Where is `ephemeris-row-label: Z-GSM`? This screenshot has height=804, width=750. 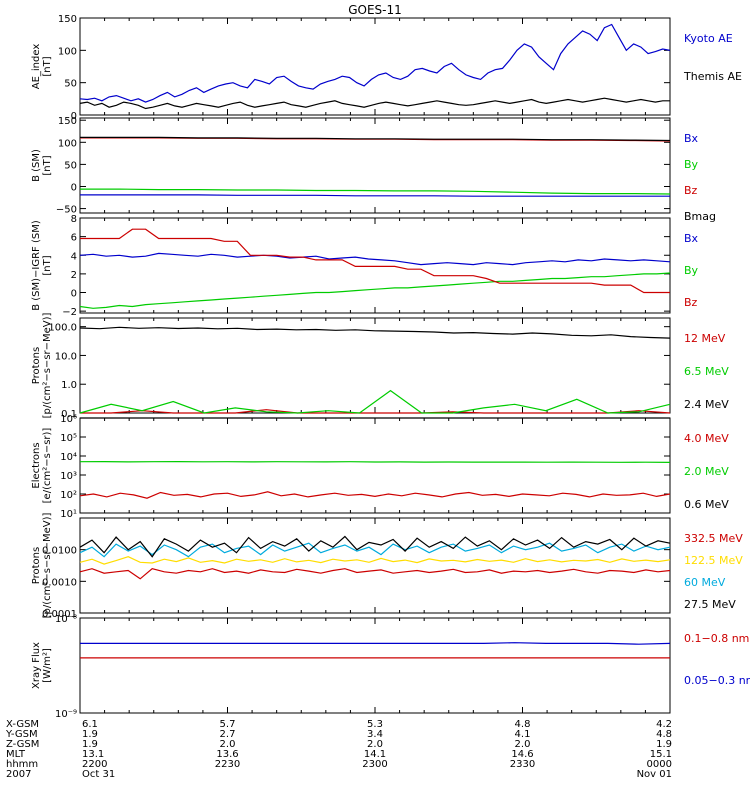 ephemeris-row-label: Z-GSM is located at coordinates (22, 744).